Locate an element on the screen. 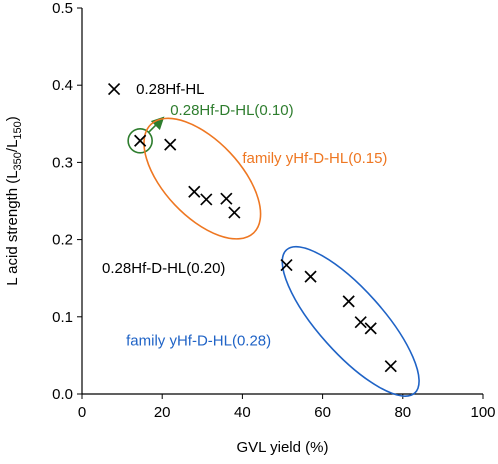 The width and height of the screenshot is (498, 464). x-tick-label: 40 is located at coordinates (242, 412).